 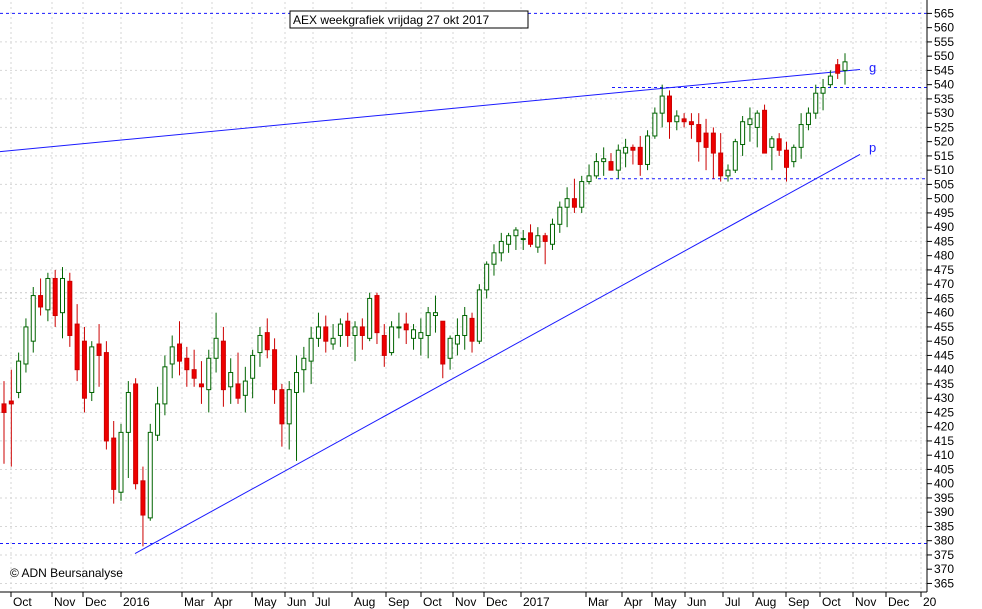 What do you see at coordinates (496, 602) in the screenshot?
I see `x-tick-label: Dec` at bounding box center [496, 602].